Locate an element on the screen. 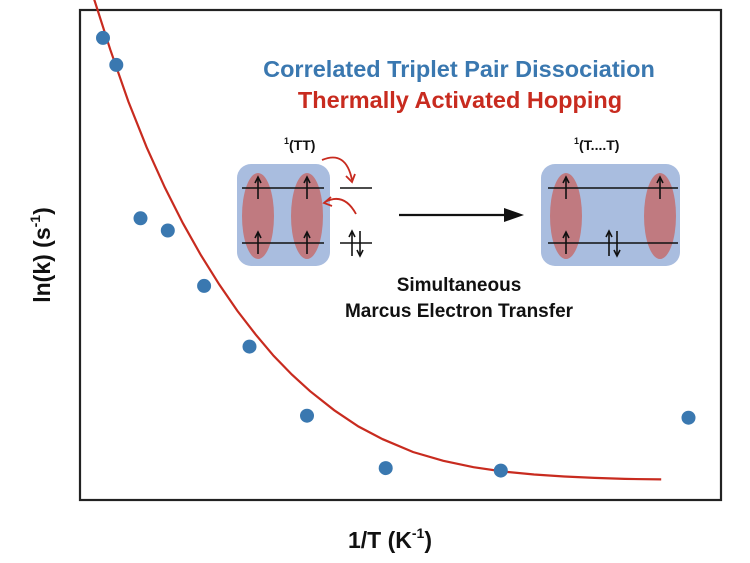 The width and height of the screenshot is (750, 563). inset-right-levels is located at coordinates (613, 216).